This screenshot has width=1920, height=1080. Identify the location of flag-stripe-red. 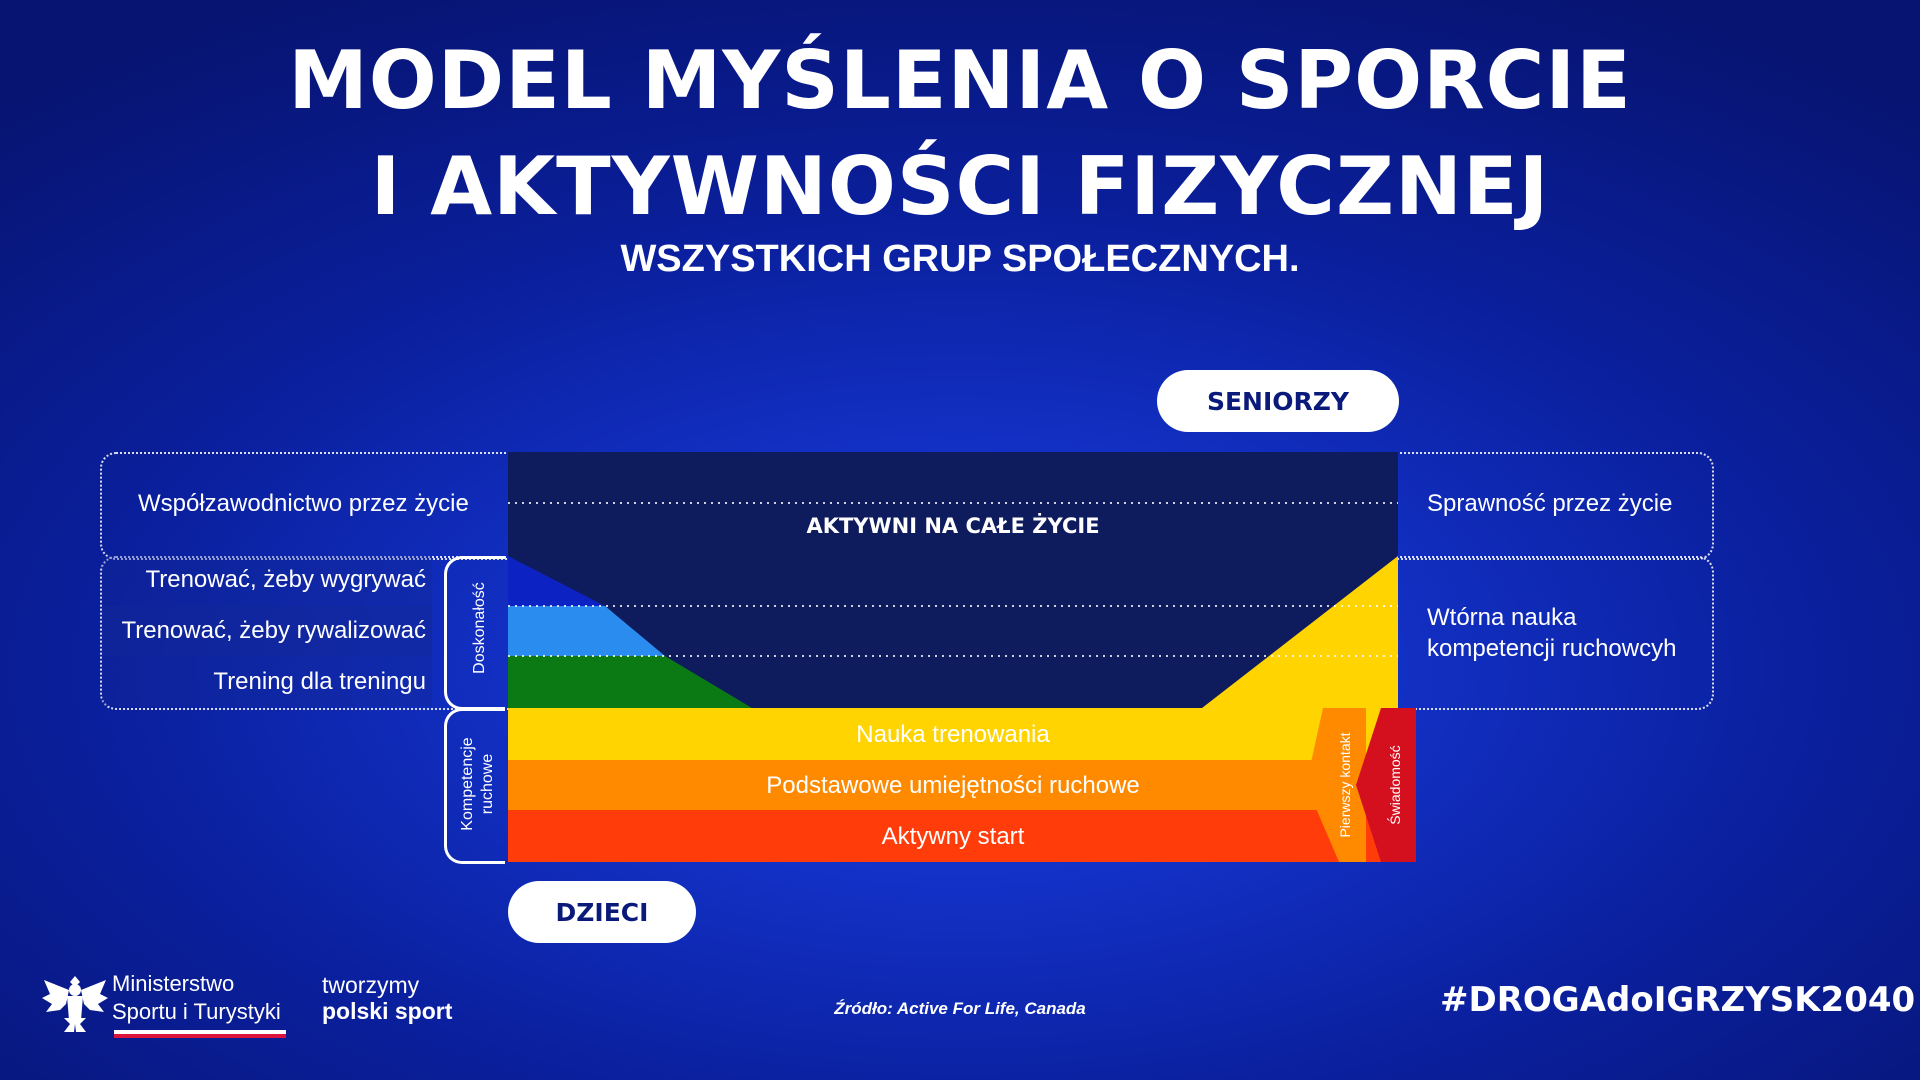
(200, 1036).